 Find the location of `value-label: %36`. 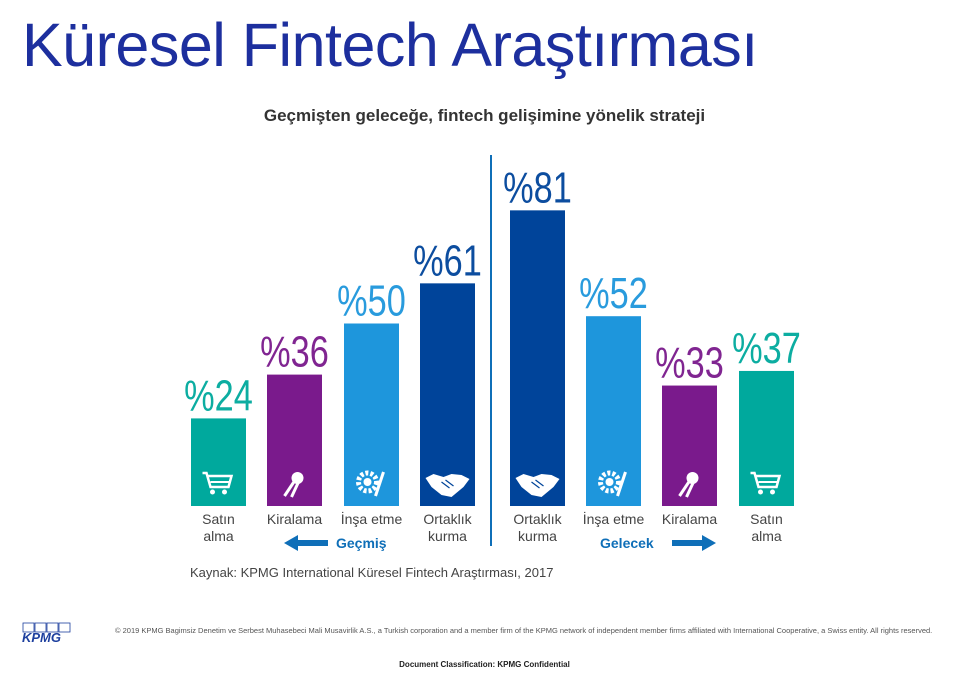

value-label: %36 is located at coordinates (294, 352).